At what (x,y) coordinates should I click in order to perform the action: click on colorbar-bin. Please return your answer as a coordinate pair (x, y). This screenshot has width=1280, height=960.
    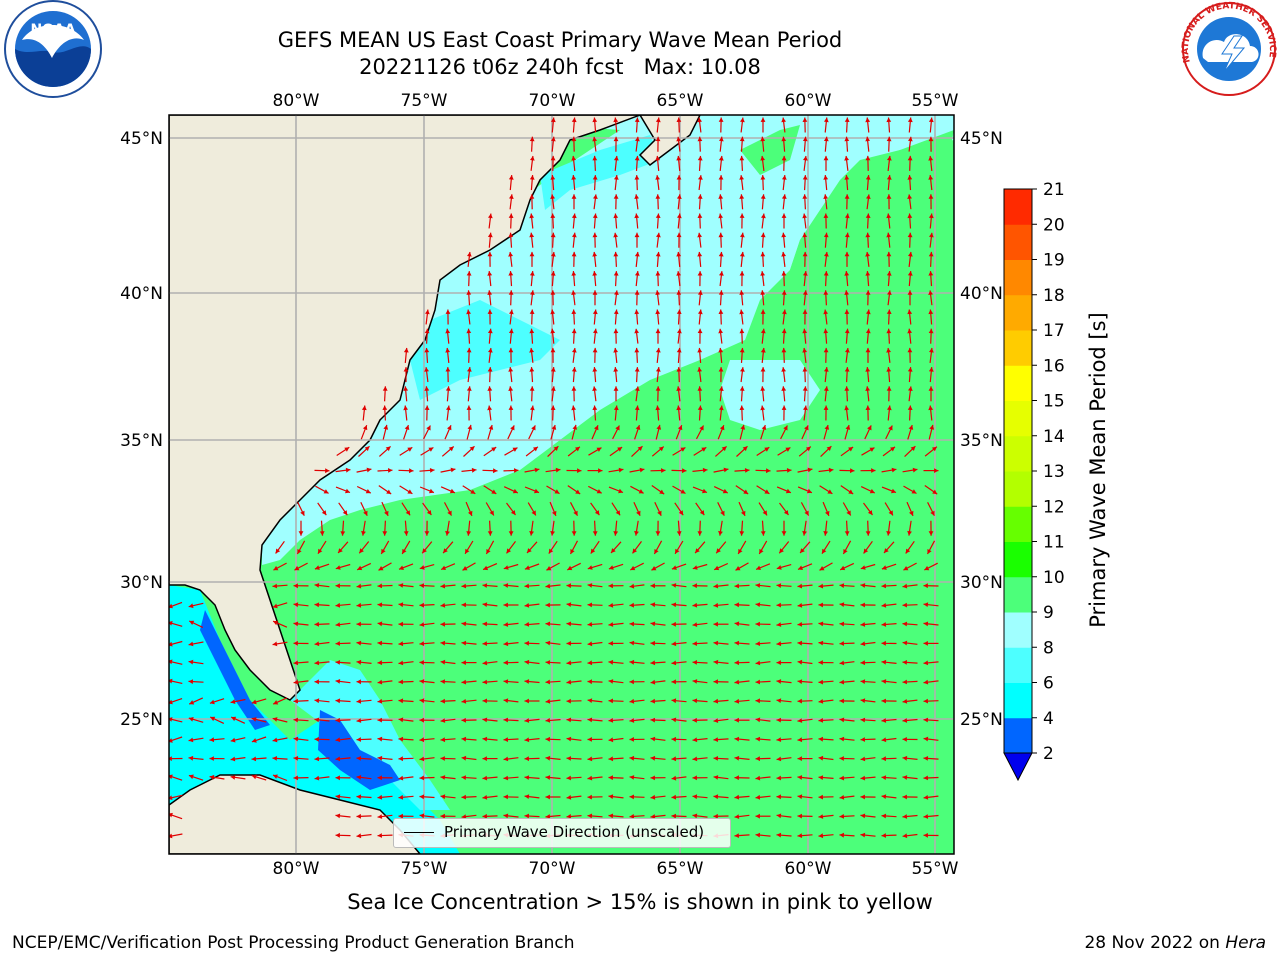
    Looking at the image, I should click on (1018, 383).